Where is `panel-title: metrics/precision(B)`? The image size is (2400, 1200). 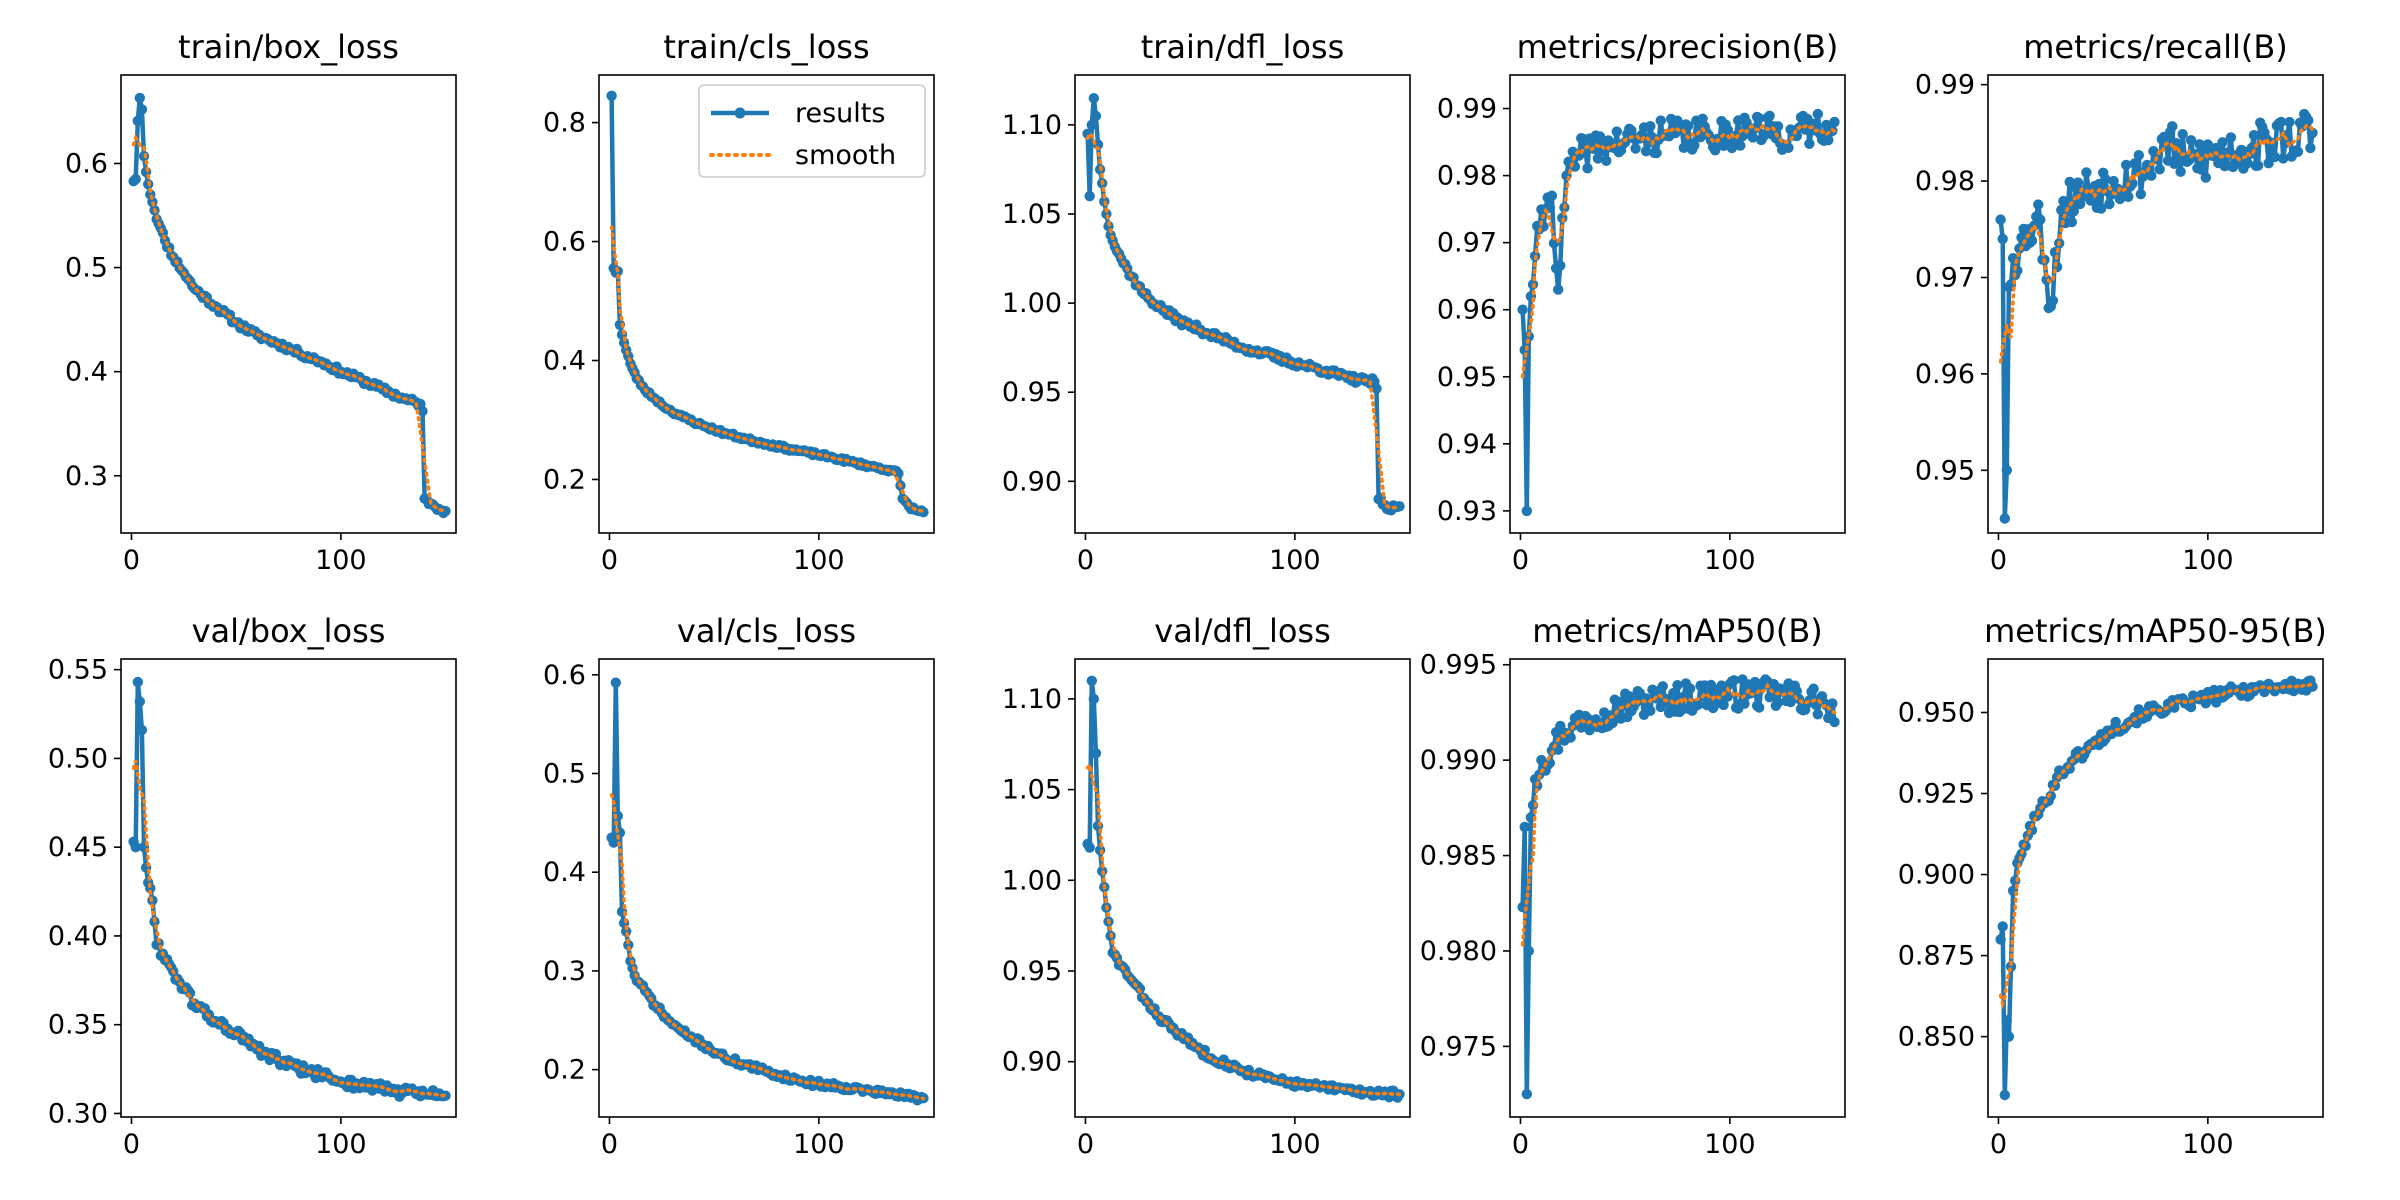
panel-title: metrics/precision(B) is located at coordinates (1678, 47).